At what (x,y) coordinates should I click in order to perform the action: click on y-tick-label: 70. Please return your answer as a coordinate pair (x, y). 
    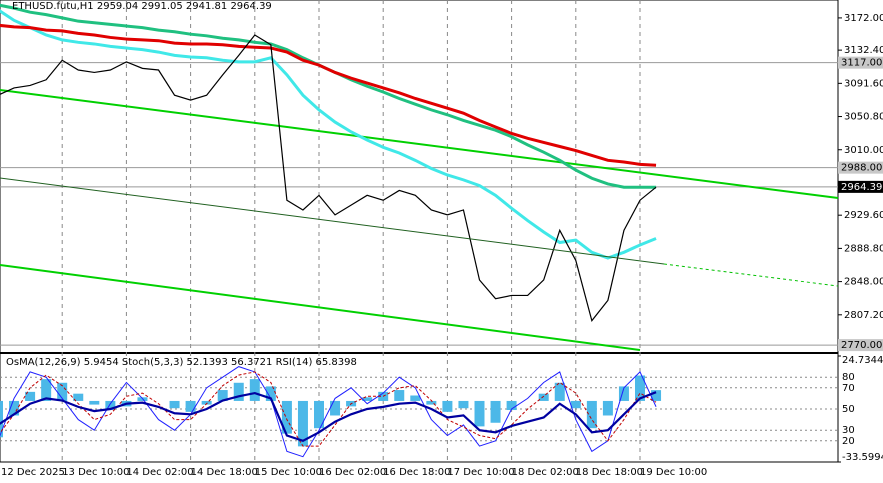
    Looking at the image, I should click on (848, 388).